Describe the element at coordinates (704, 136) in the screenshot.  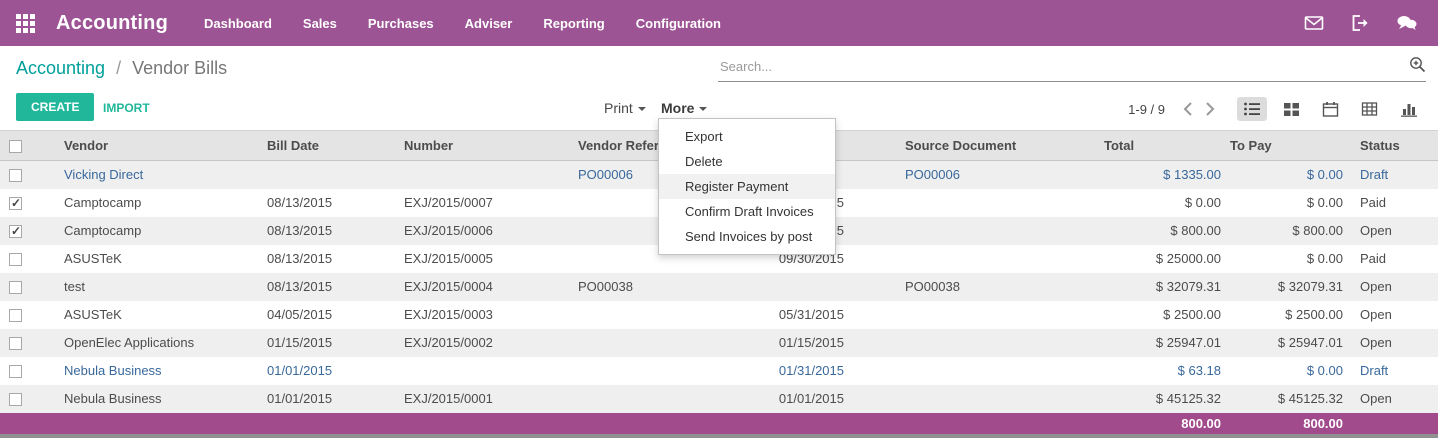
I see `menu-item-export: Export` at that location.